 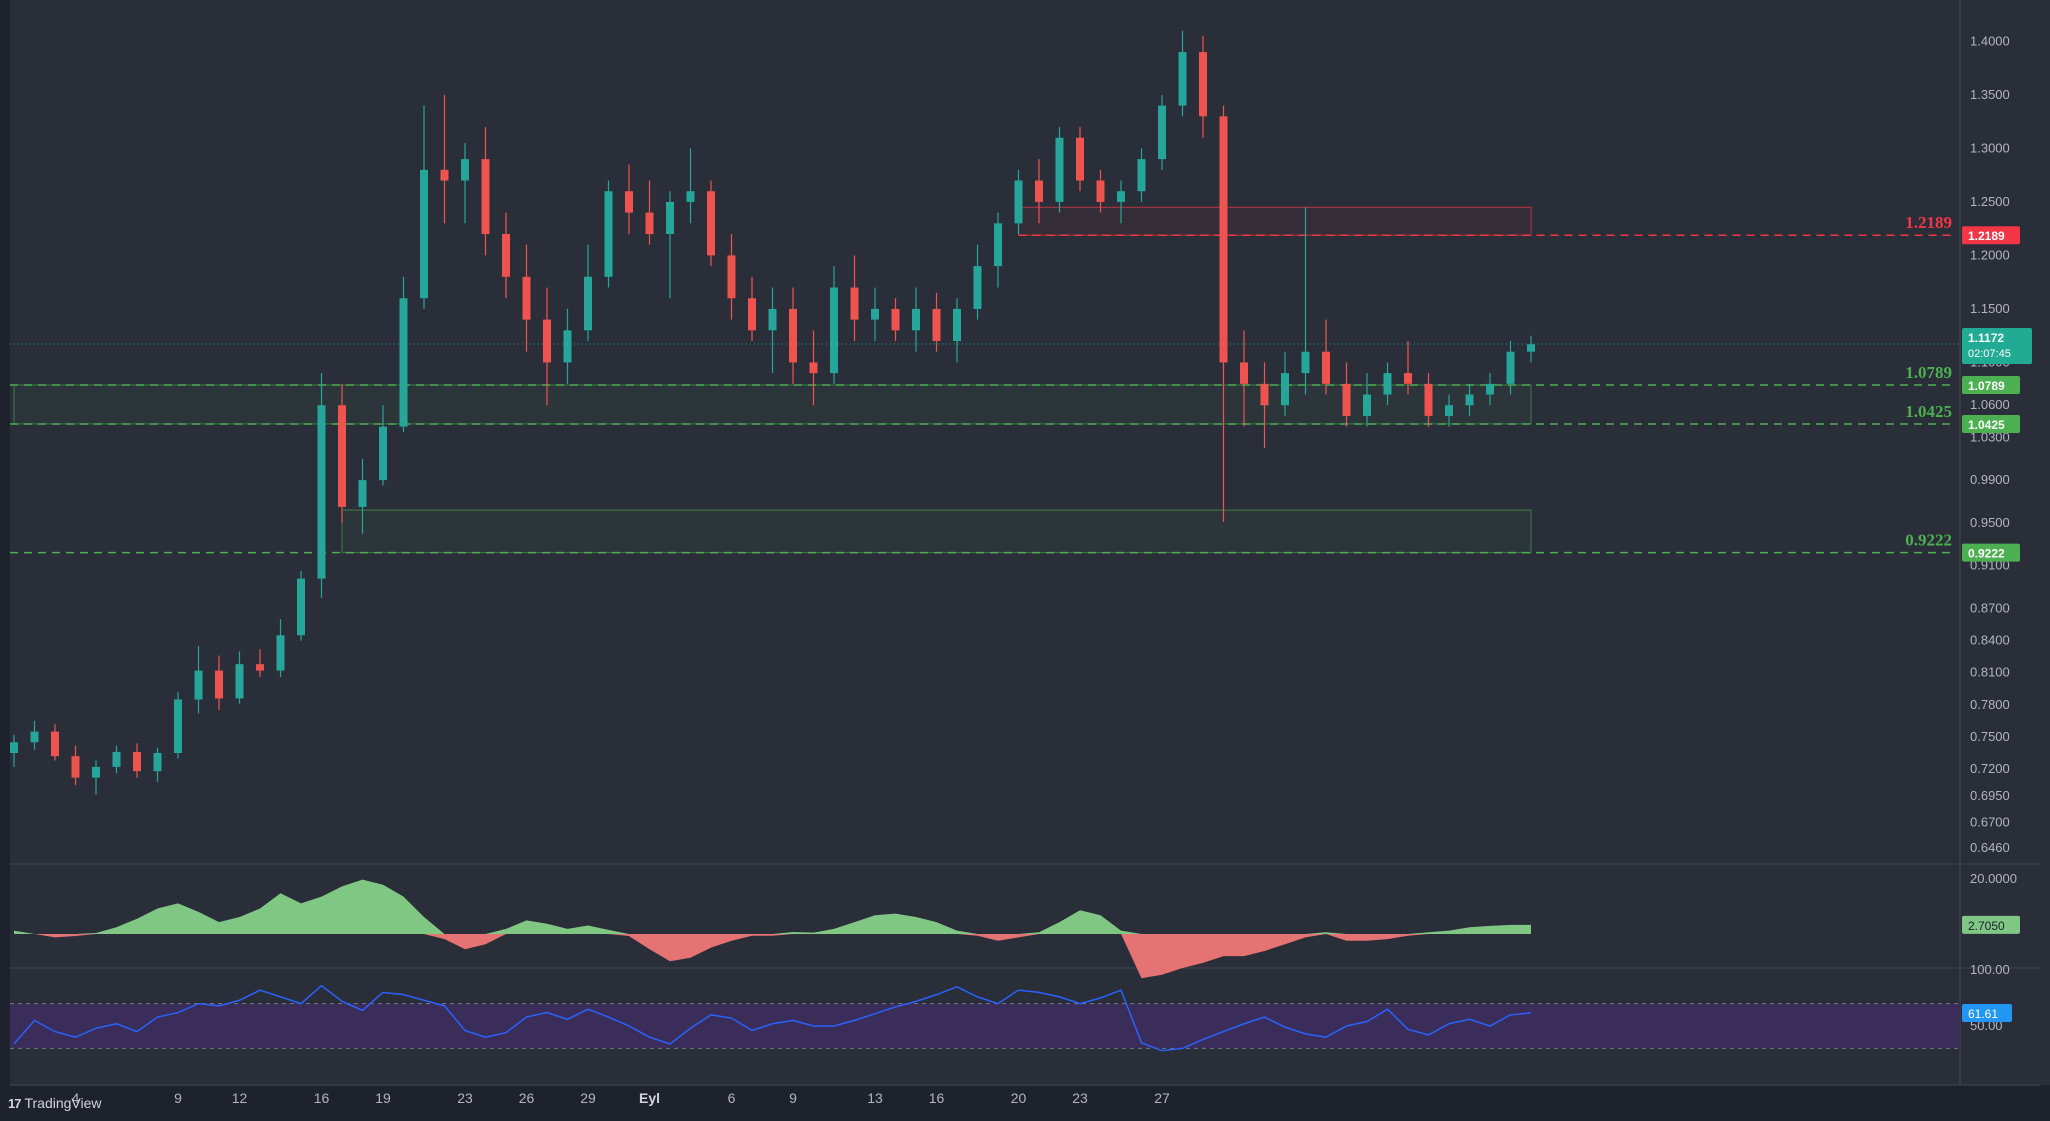 I want to click on support-upper-badge, so click(x=1991, y=384).